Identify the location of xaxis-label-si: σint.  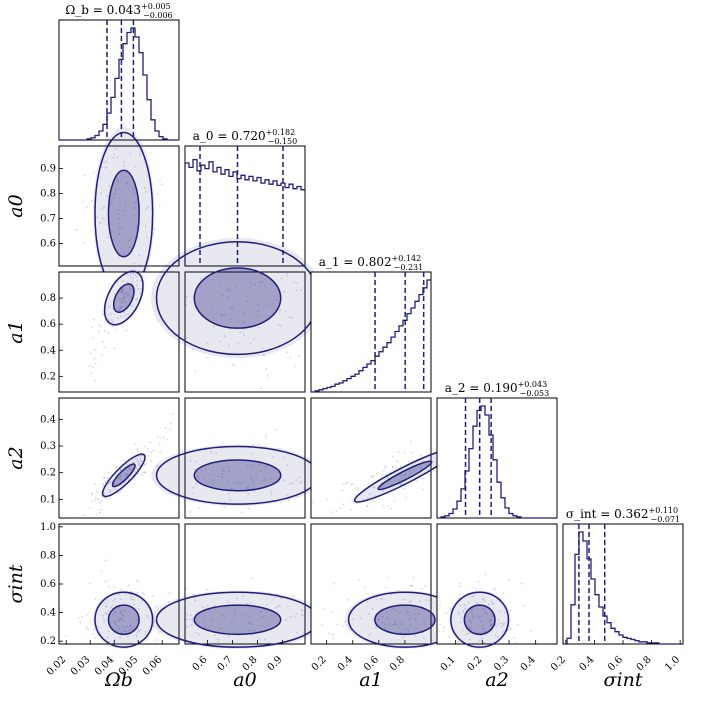
(623, 680).